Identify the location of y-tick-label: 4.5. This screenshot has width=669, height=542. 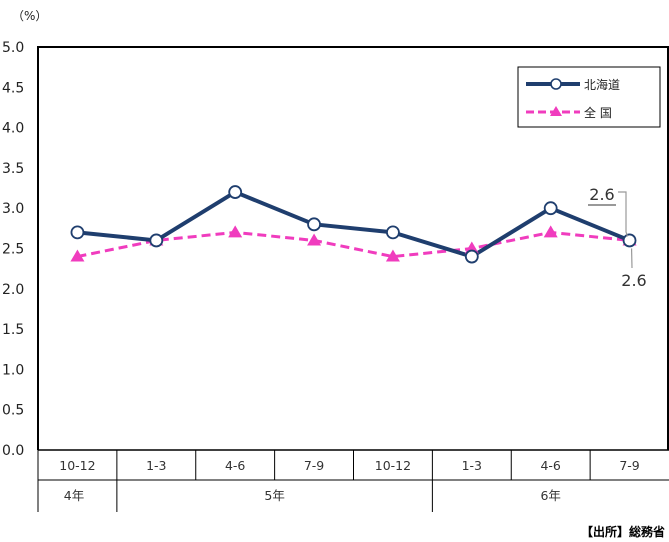
(13, 88).